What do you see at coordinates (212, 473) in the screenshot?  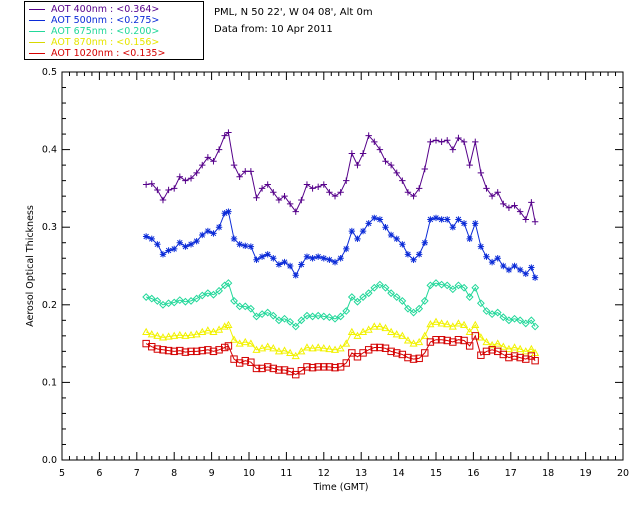 I see `x-tick-label: 9` at bounding box center [212, 473].